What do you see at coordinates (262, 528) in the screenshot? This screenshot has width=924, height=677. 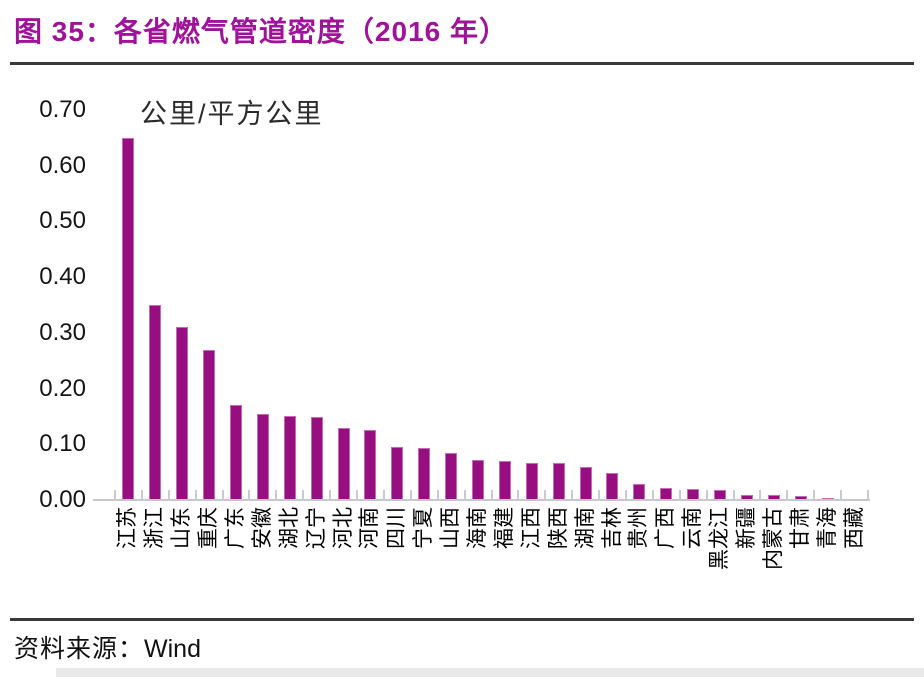 I see `x-label-安徽: 安徽` at bounding box center [262, 528].